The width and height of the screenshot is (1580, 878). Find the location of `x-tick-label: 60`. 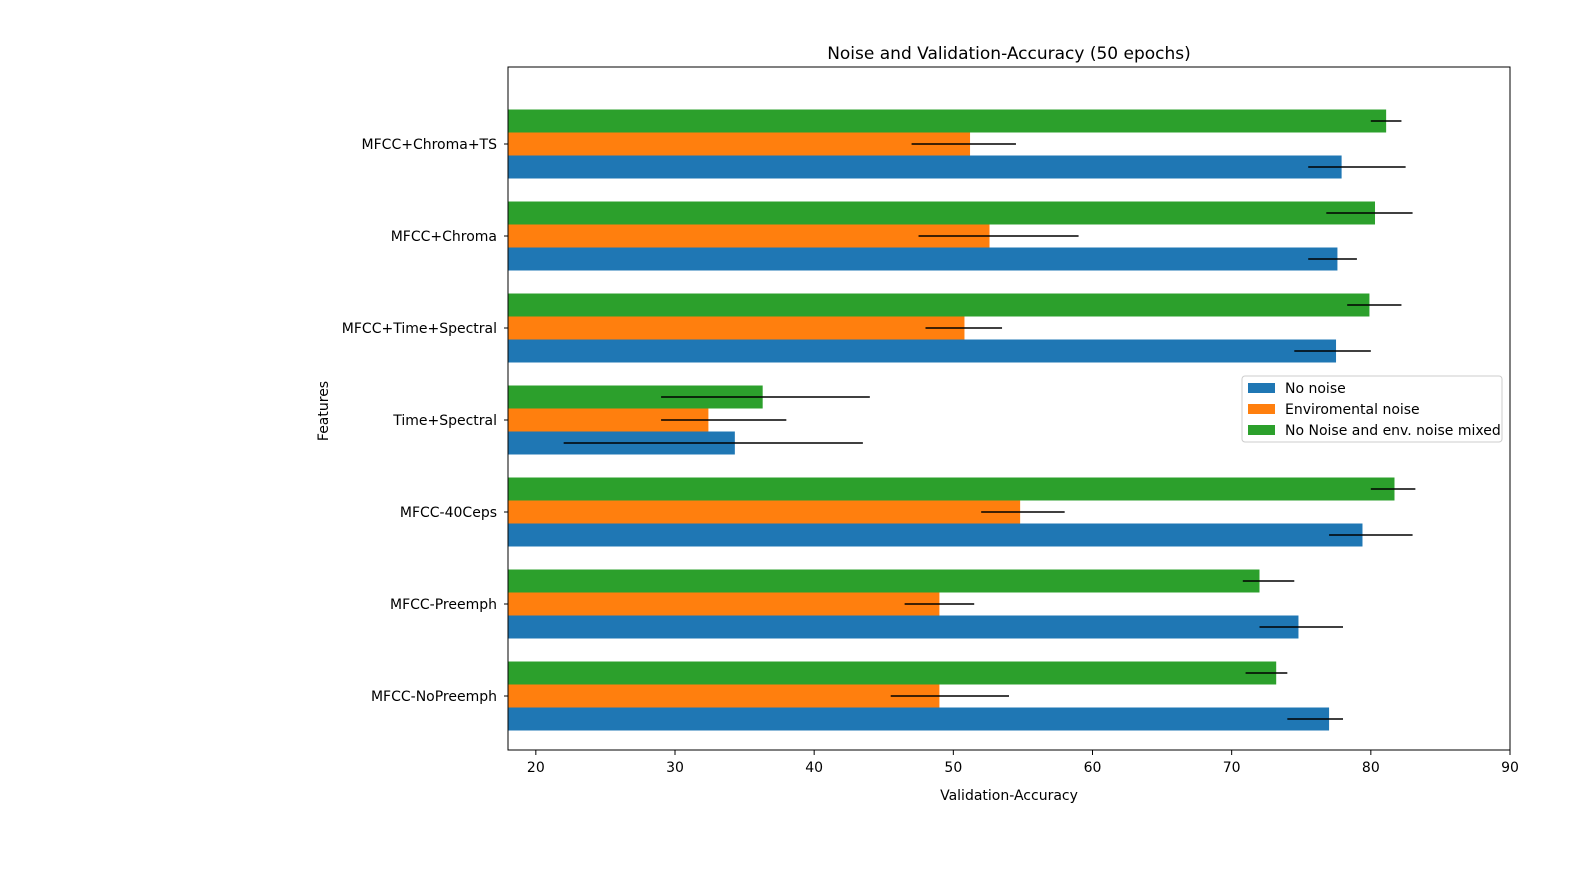

x-tick-label: 60 is located at coordinates (1093, 768).